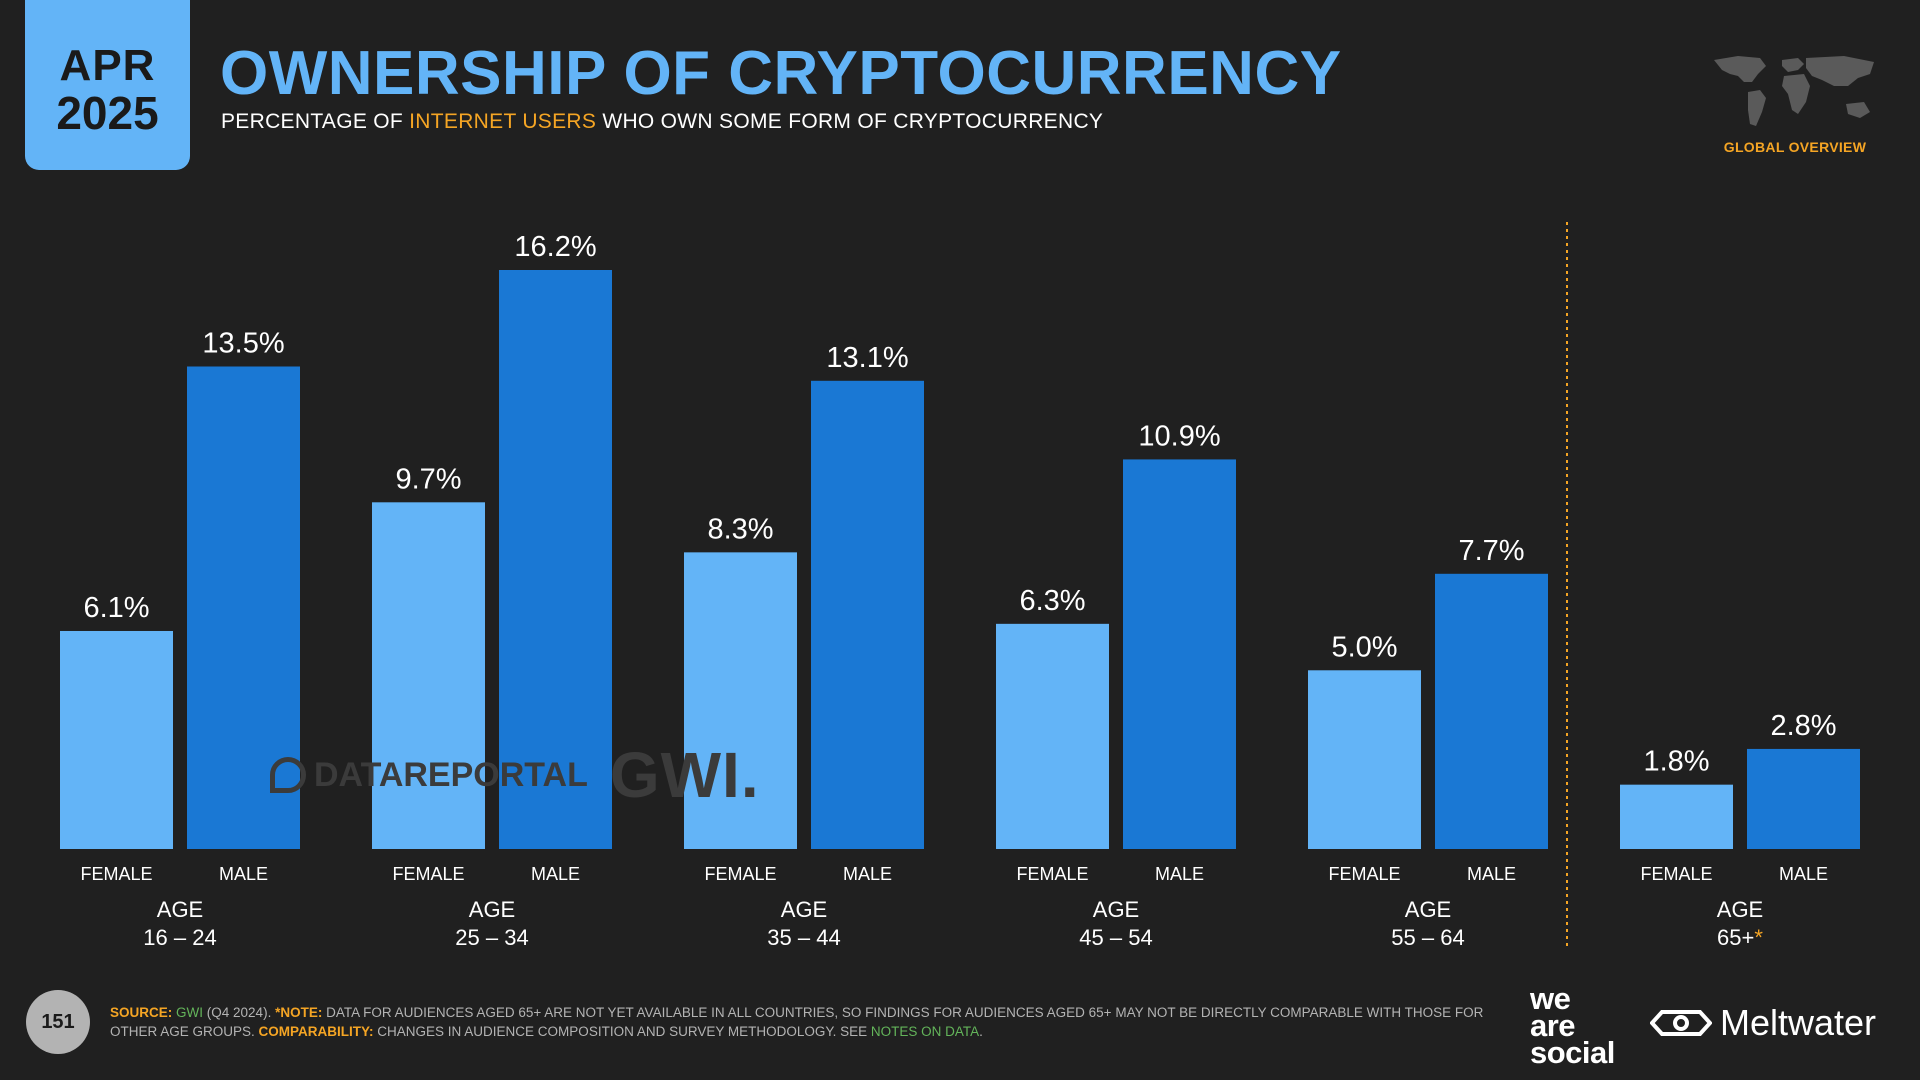 This screenshot has height=1080, width=1920. I want to click on age-range-label: 55 – 64, so click(1427, 937).